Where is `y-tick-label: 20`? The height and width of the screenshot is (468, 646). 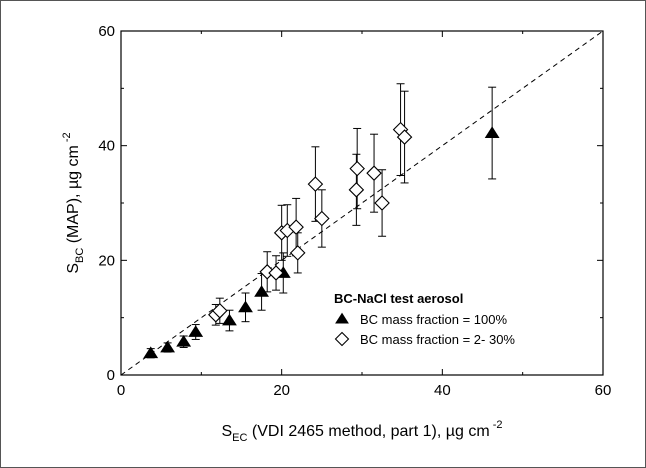
y-tick-label: 20 is located at coordinates (106, 260).